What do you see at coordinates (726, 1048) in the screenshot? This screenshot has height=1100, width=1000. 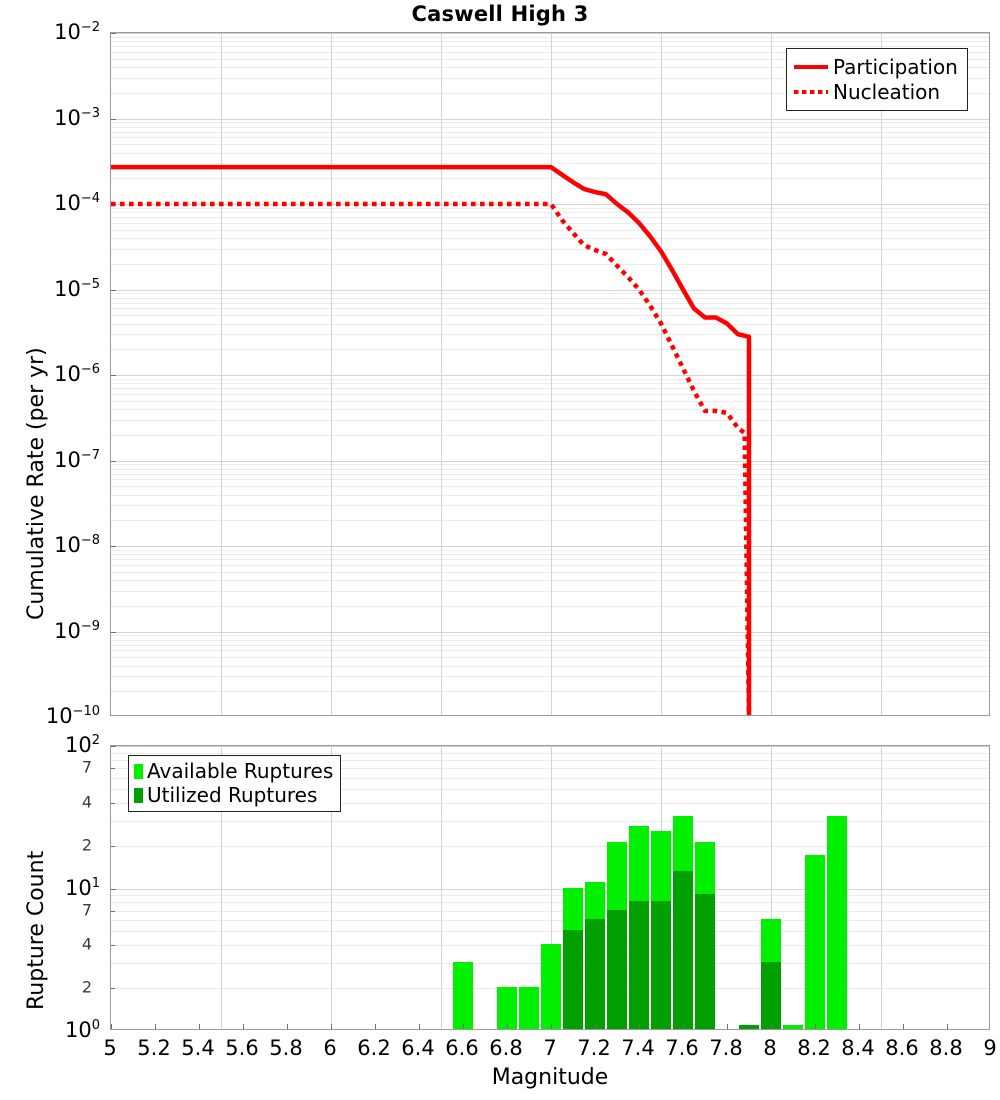 I see `x-tick-label: 7.8` at bounding box center [726, 1048].